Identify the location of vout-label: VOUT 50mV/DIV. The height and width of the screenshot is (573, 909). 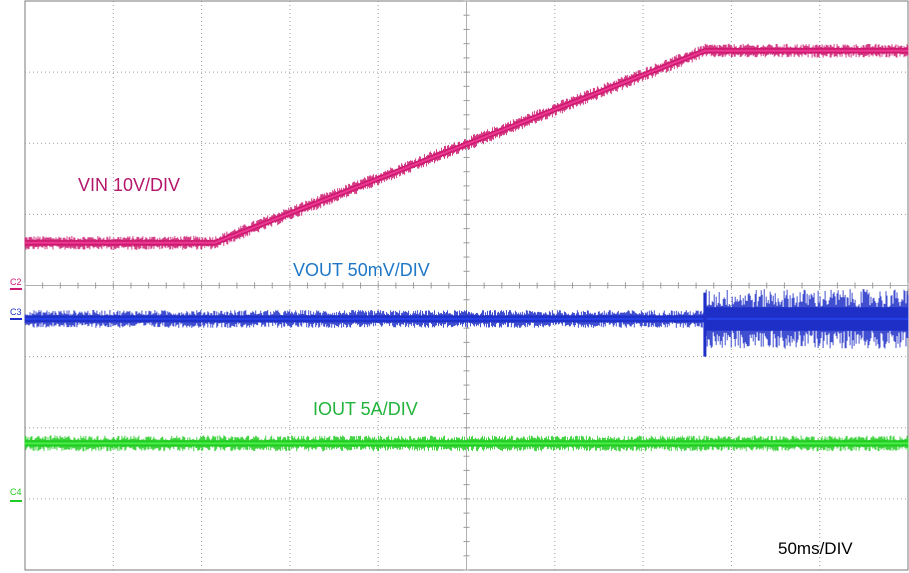
(361, 270).